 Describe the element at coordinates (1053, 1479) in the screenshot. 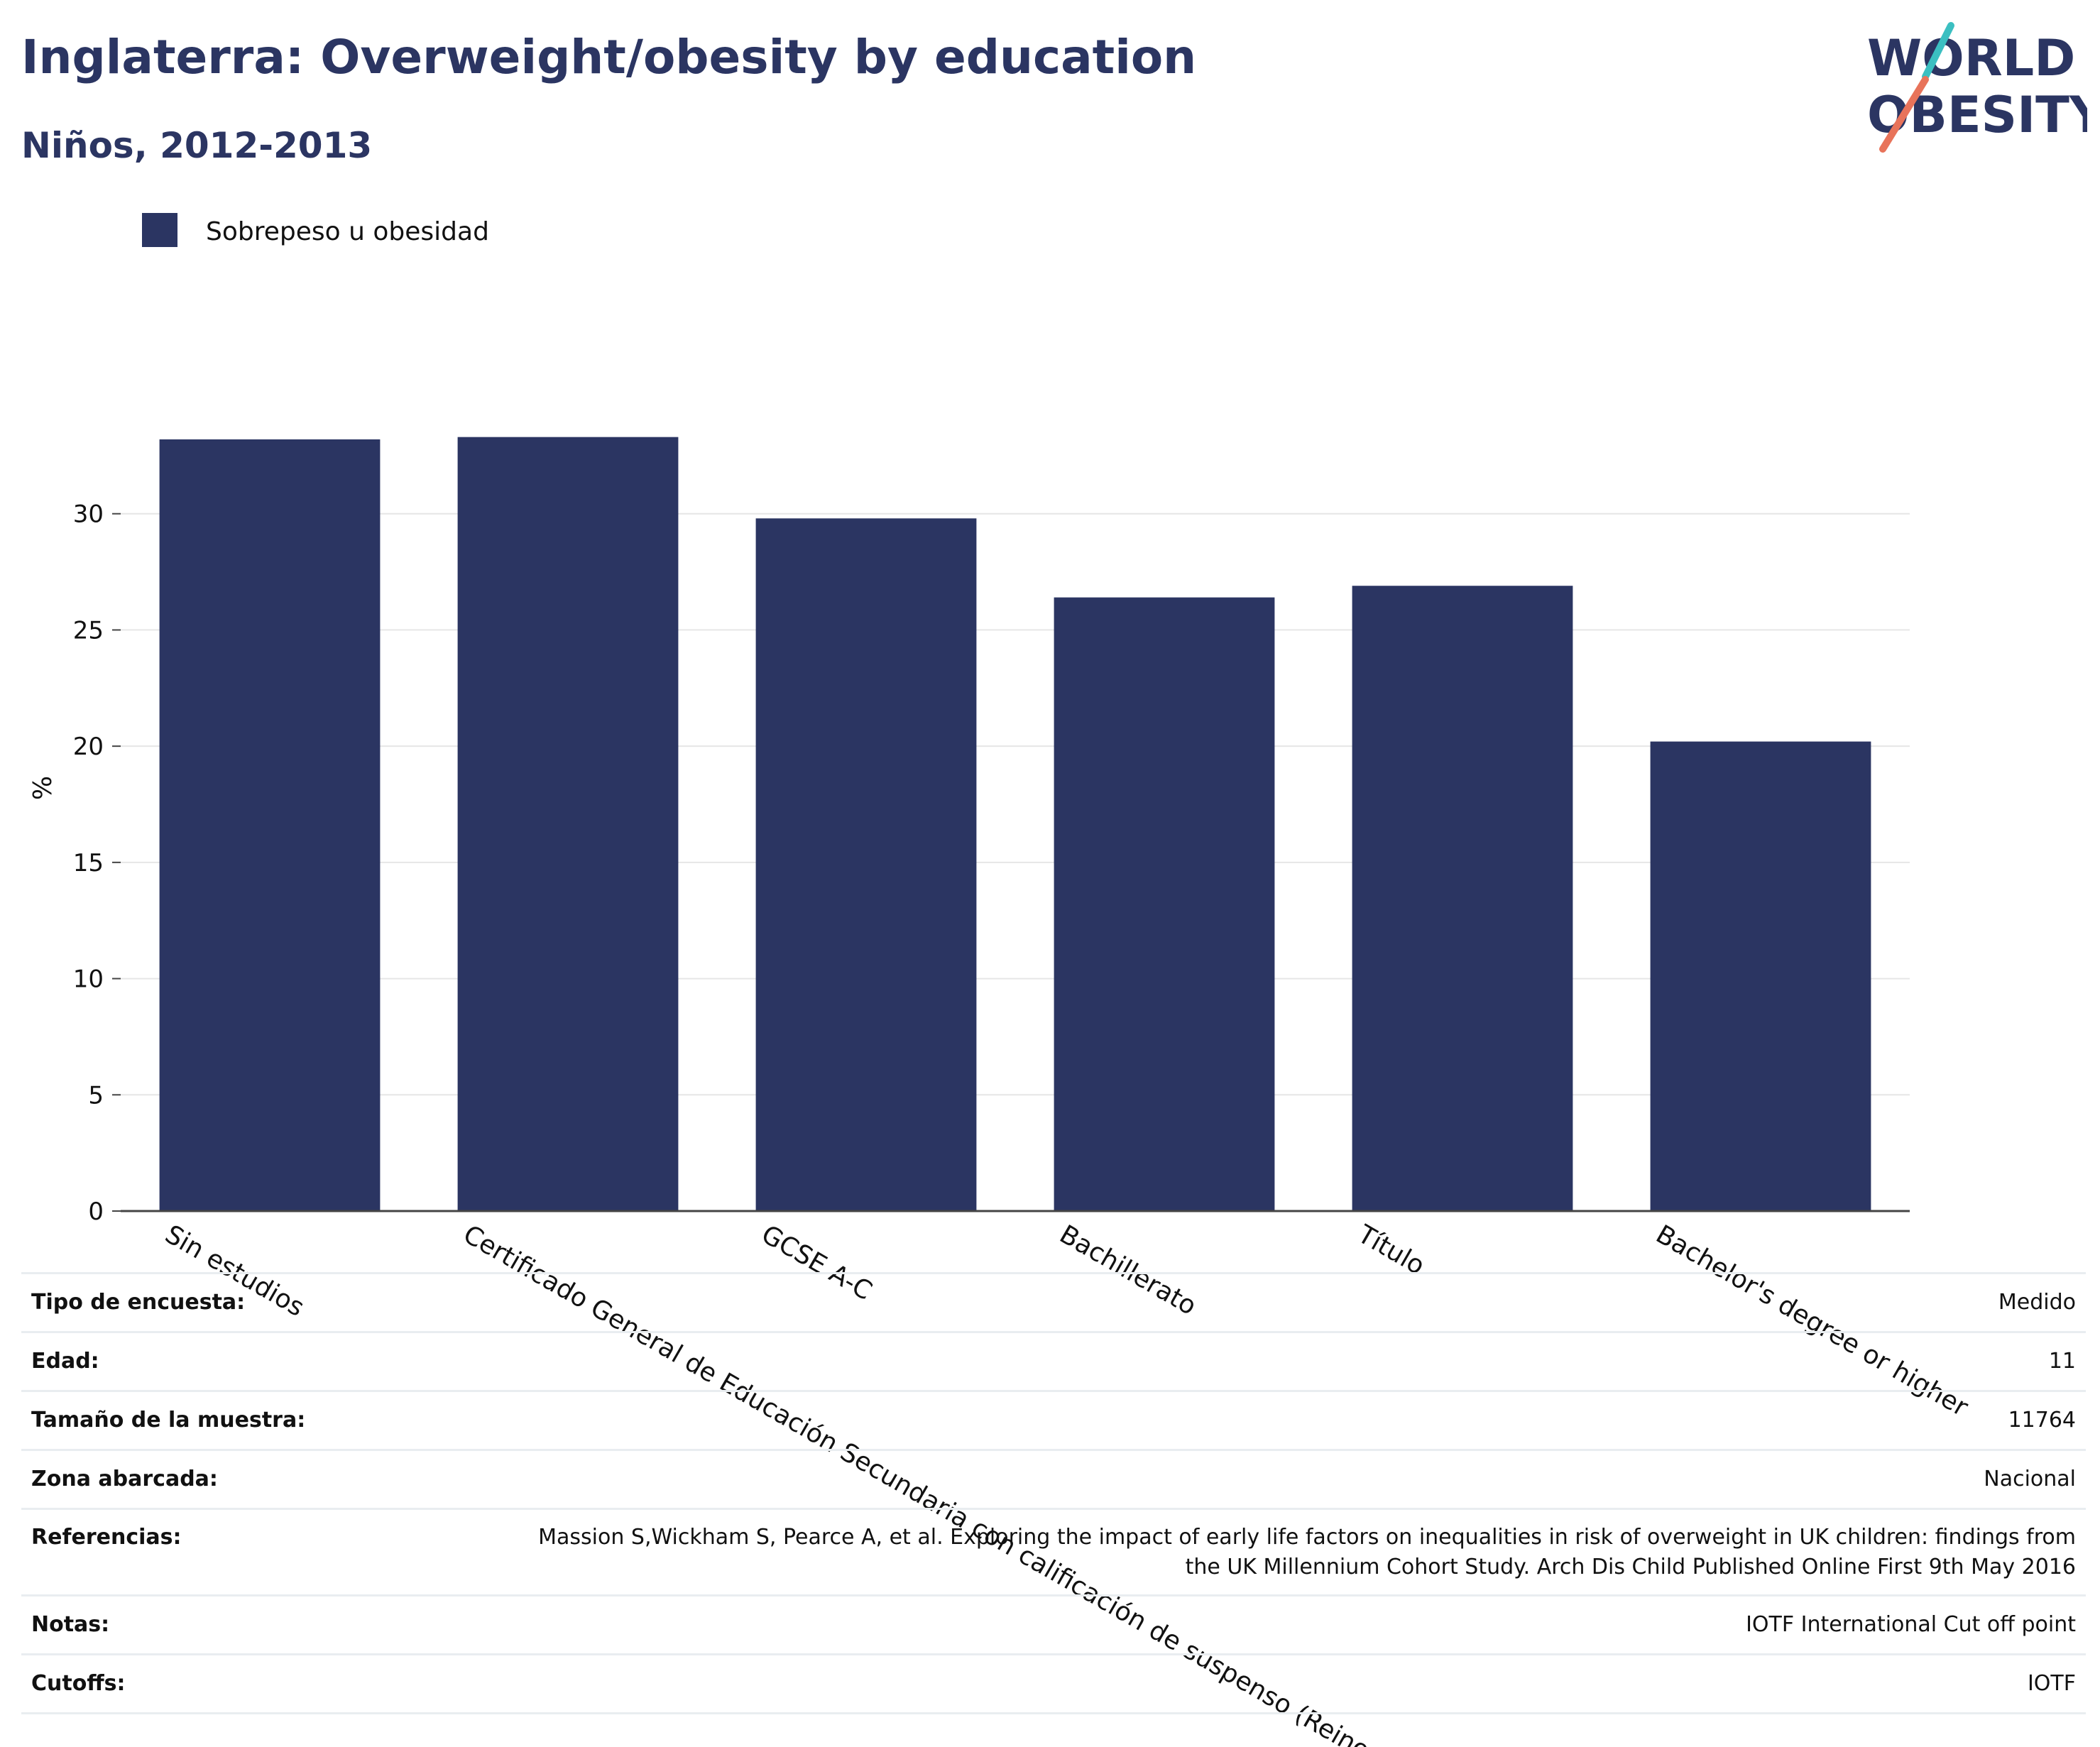

I see `info-row: Zona abarcada: Nacional` at that location.